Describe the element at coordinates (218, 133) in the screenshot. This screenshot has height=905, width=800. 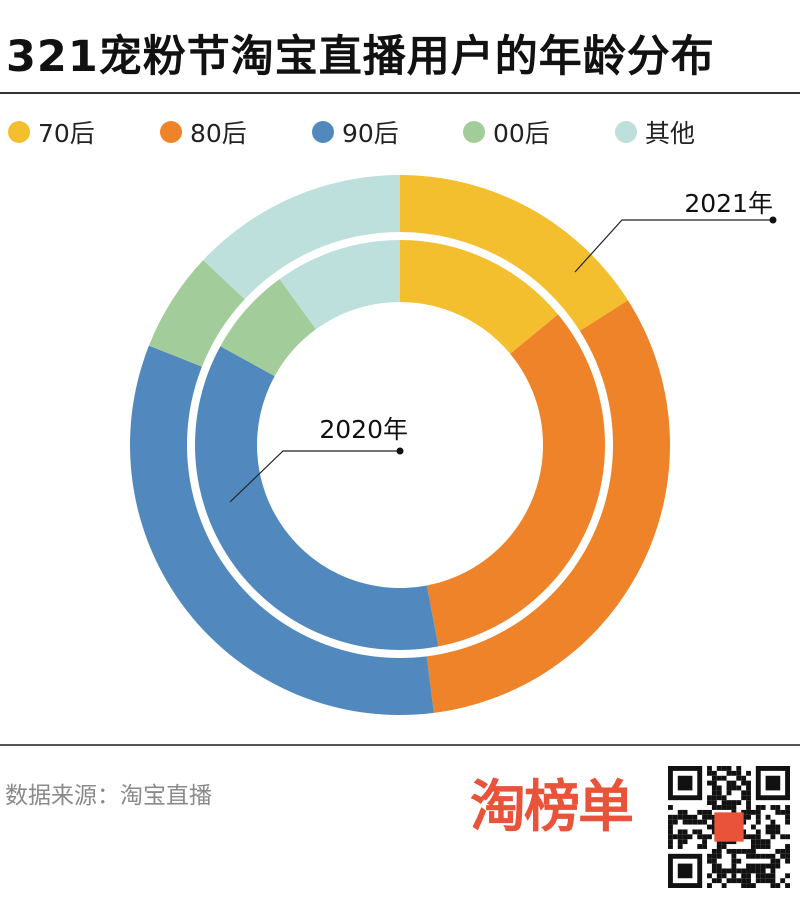
I see `legend-label: 80后` at that location.